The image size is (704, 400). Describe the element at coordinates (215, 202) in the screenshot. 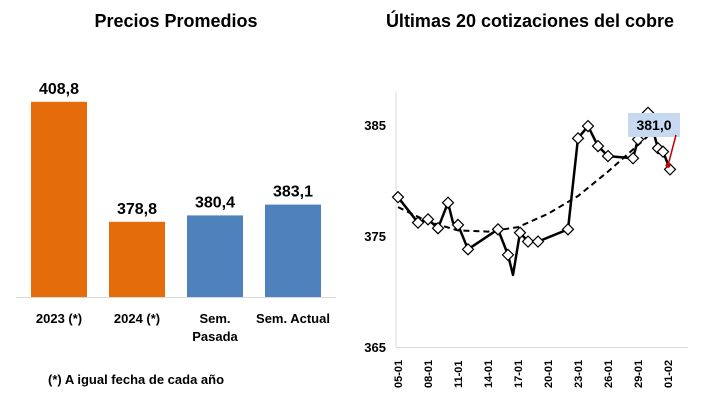

I see `bar-value-label: 380,4` at that location.